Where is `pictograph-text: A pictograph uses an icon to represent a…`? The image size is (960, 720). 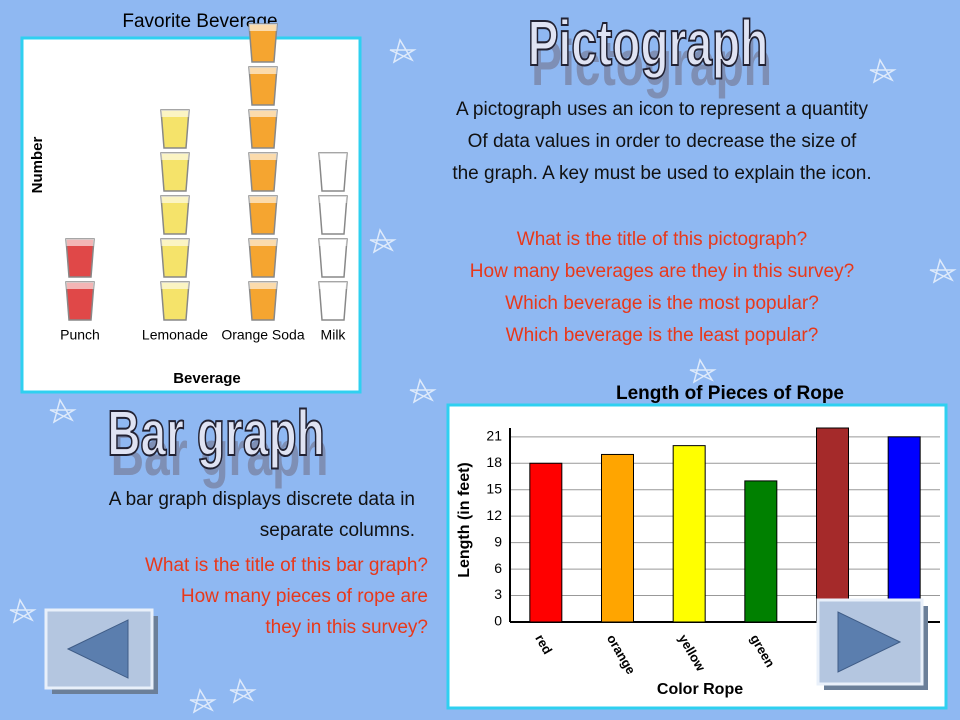 pictograph-text: A pictograph uses an icon to represent a… is located at coordinates (662, 109).